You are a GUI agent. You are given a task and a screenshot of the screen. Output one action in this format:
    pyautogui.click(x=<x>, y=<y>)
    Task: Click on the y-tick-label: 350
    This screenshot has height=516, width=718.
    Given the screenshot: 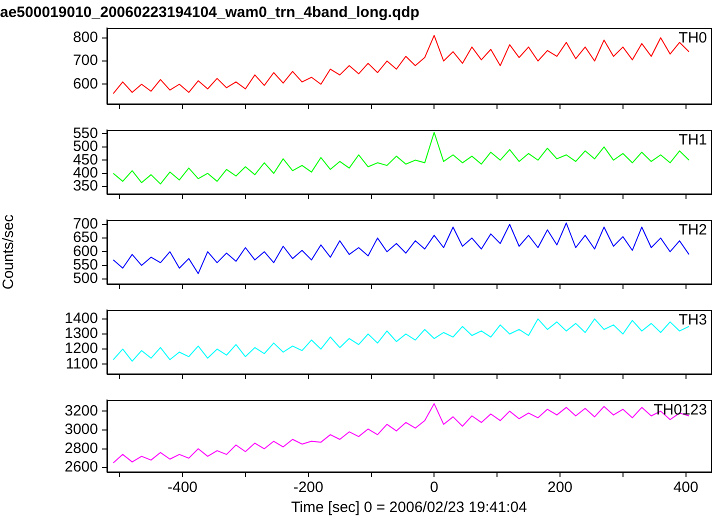 What is the action you would take?
    pyautogui.click(x=85, y=186)
    